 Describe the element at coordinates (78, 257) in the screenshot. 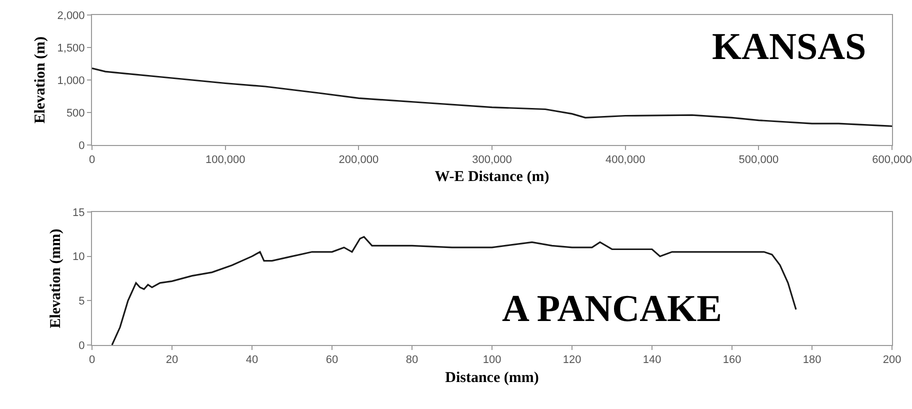

I see `y-tick-label: 10` at that location.